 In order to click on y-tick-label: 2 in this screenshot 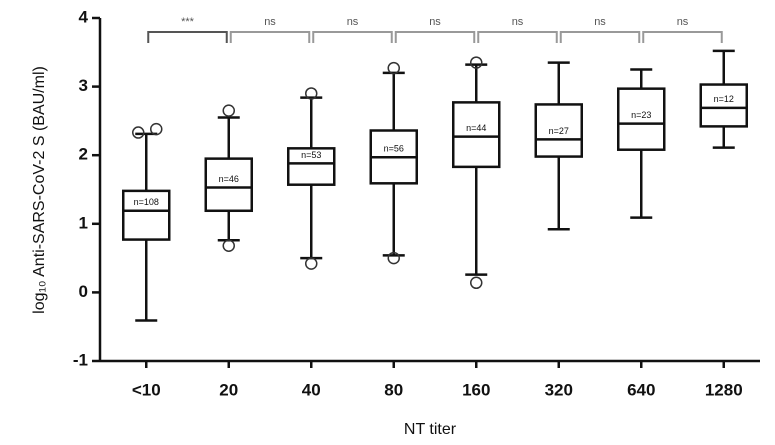, I will do `click(83, 154)`.